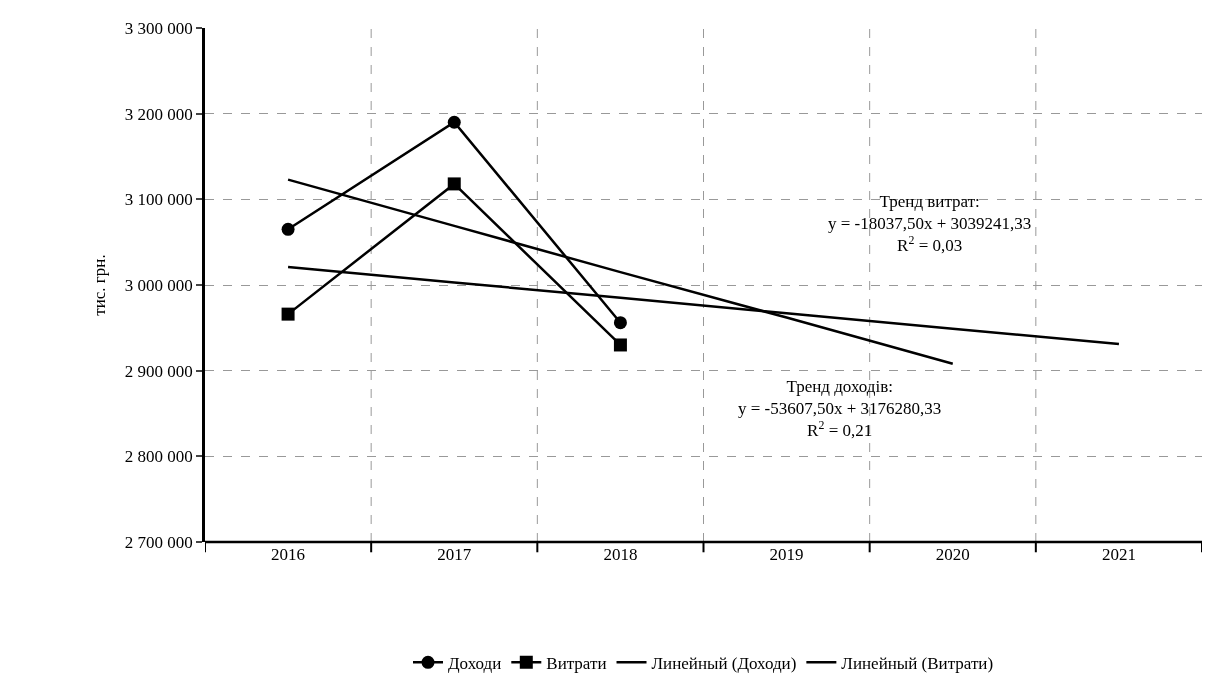  Describe the element at coordinates (158, 371) in the screenshot. I see `y-tick-label: 2 900 000` at that location.